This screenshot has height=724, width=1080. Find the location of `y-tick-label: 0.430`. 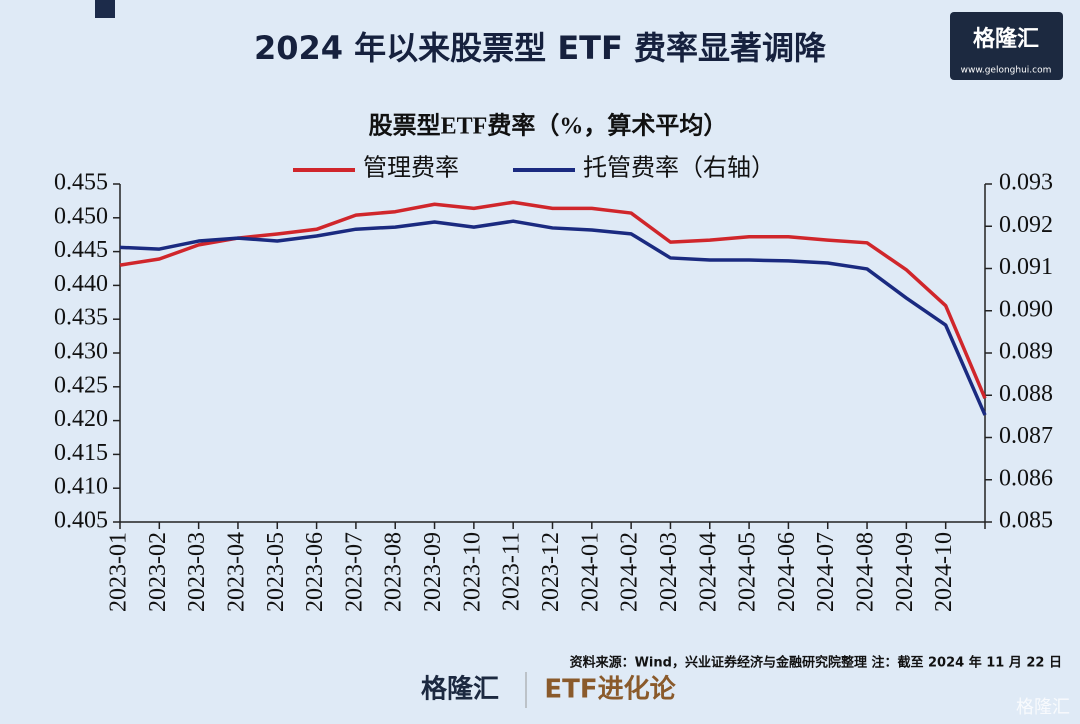

y-tick-label: 0.430 is located at coordinates (81, 352).